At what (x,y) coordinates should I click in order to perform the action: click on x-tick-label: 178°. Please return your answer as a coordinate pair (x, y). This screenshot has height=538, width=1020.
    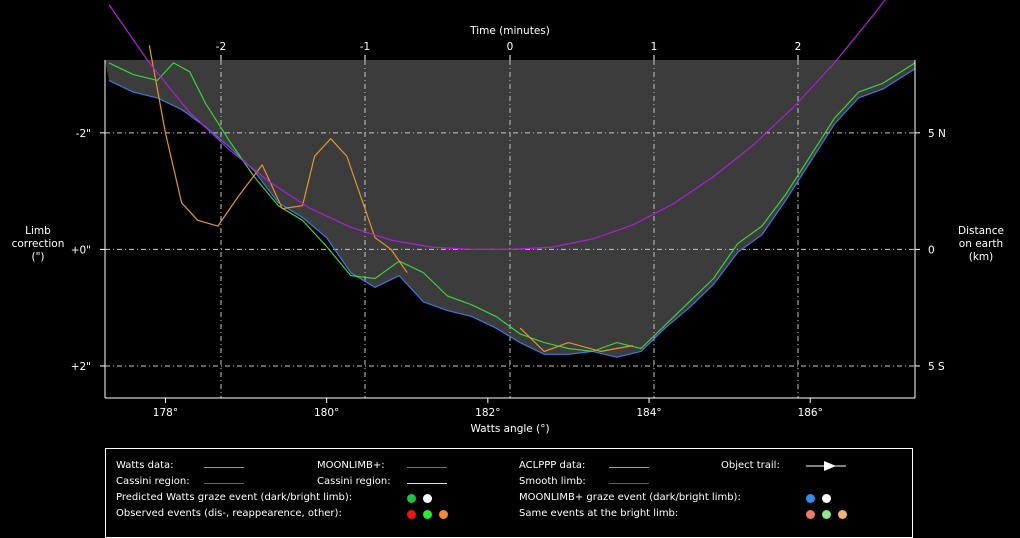
    Looking at the image, I should click on (165, 413).